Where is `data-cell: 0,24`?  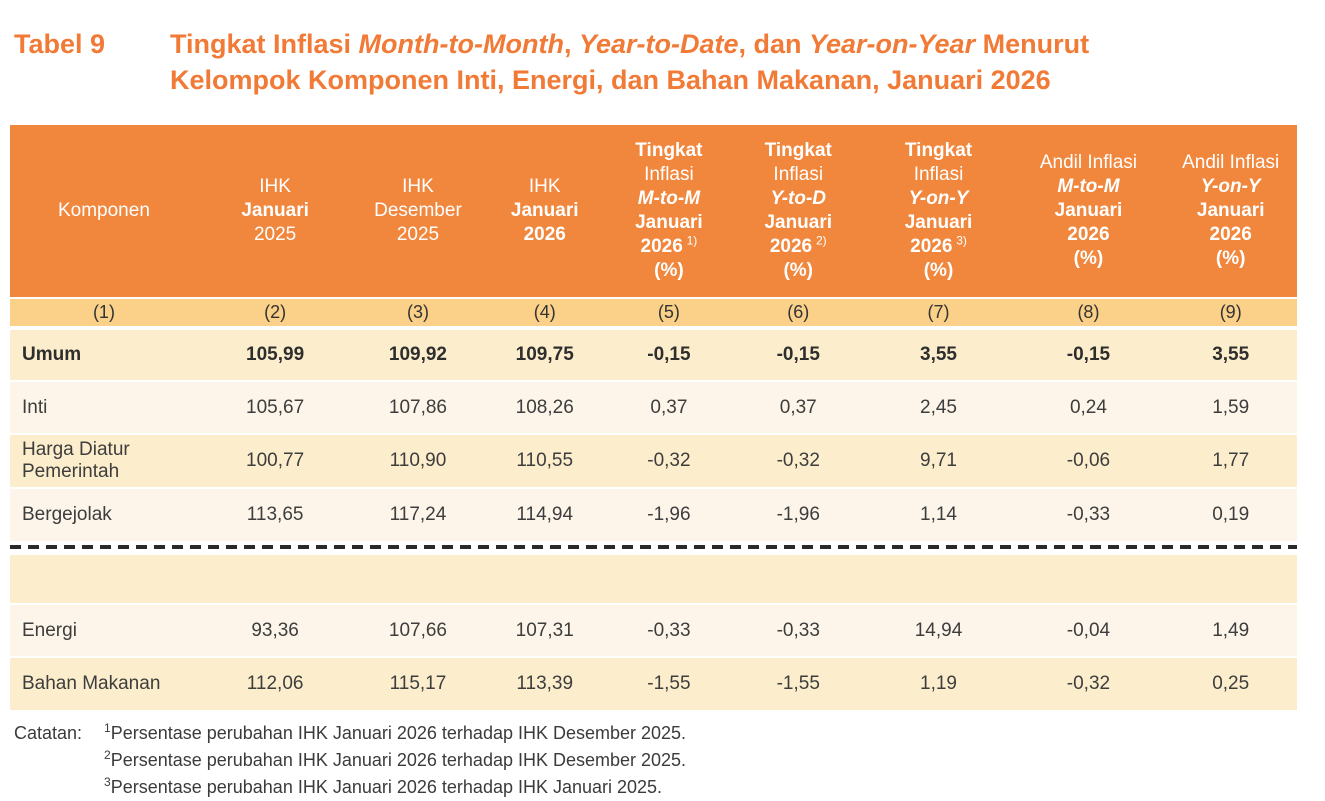
data-cell: 0,24 is located at coordinates (1088, 407).